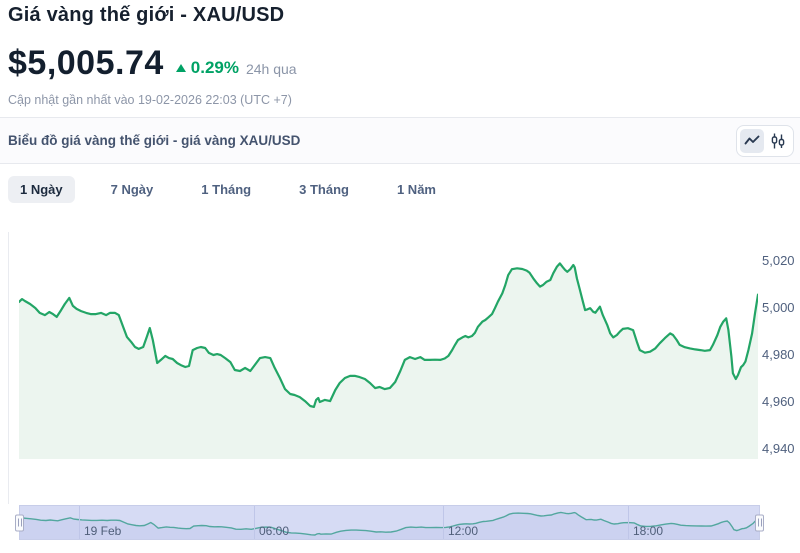 The width and height of the screenshot is (800, 553). I want to click on range-tab: 1 Tháng, so click(226, 189).